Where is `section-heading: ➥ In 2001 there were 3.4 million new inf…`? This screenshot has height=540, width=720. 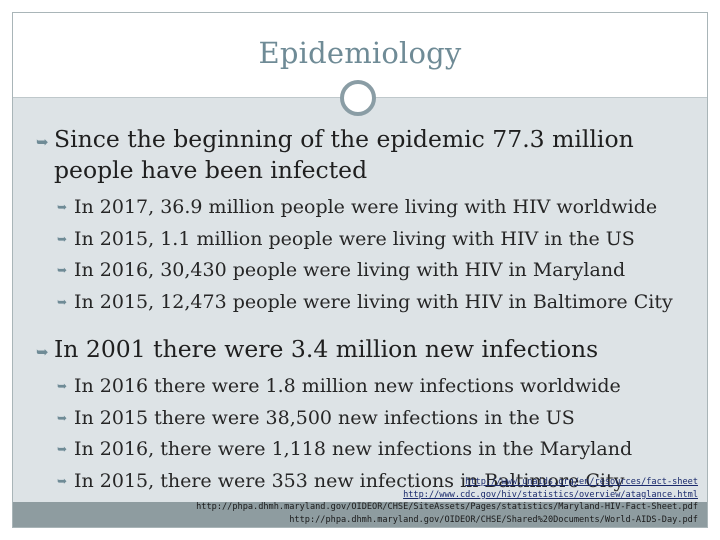 section-heading: ➥ In 2001 there were 3.4 million new inf… is located at coordinates (366, 349).